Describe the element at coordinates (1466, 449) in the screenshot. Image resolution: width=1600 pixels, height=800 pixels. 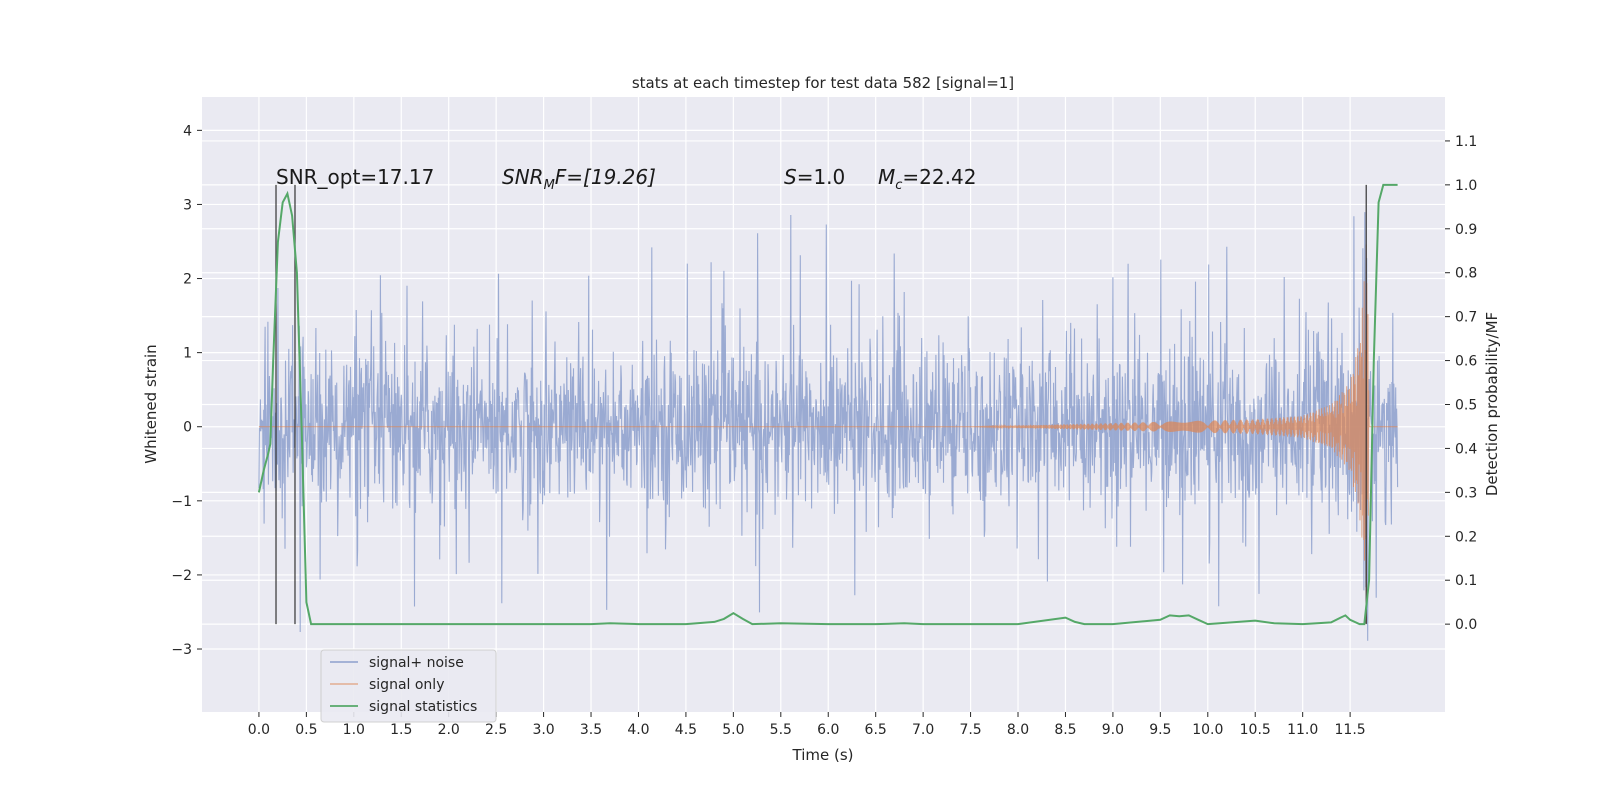
I see `y-right-tick-label-4: 0.4` at that location.